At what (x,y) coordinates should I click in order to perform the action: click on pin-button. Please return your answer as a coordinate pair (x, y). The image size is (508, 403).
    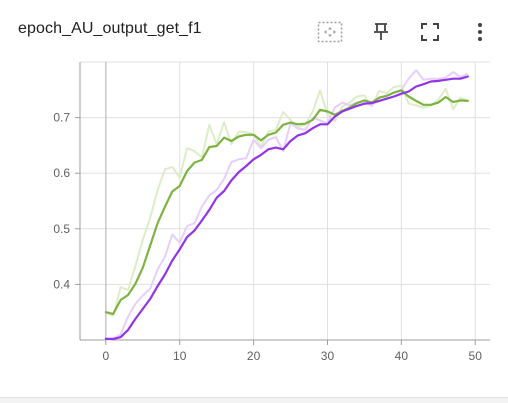
    Looking at the image, I should click on (381, 32).